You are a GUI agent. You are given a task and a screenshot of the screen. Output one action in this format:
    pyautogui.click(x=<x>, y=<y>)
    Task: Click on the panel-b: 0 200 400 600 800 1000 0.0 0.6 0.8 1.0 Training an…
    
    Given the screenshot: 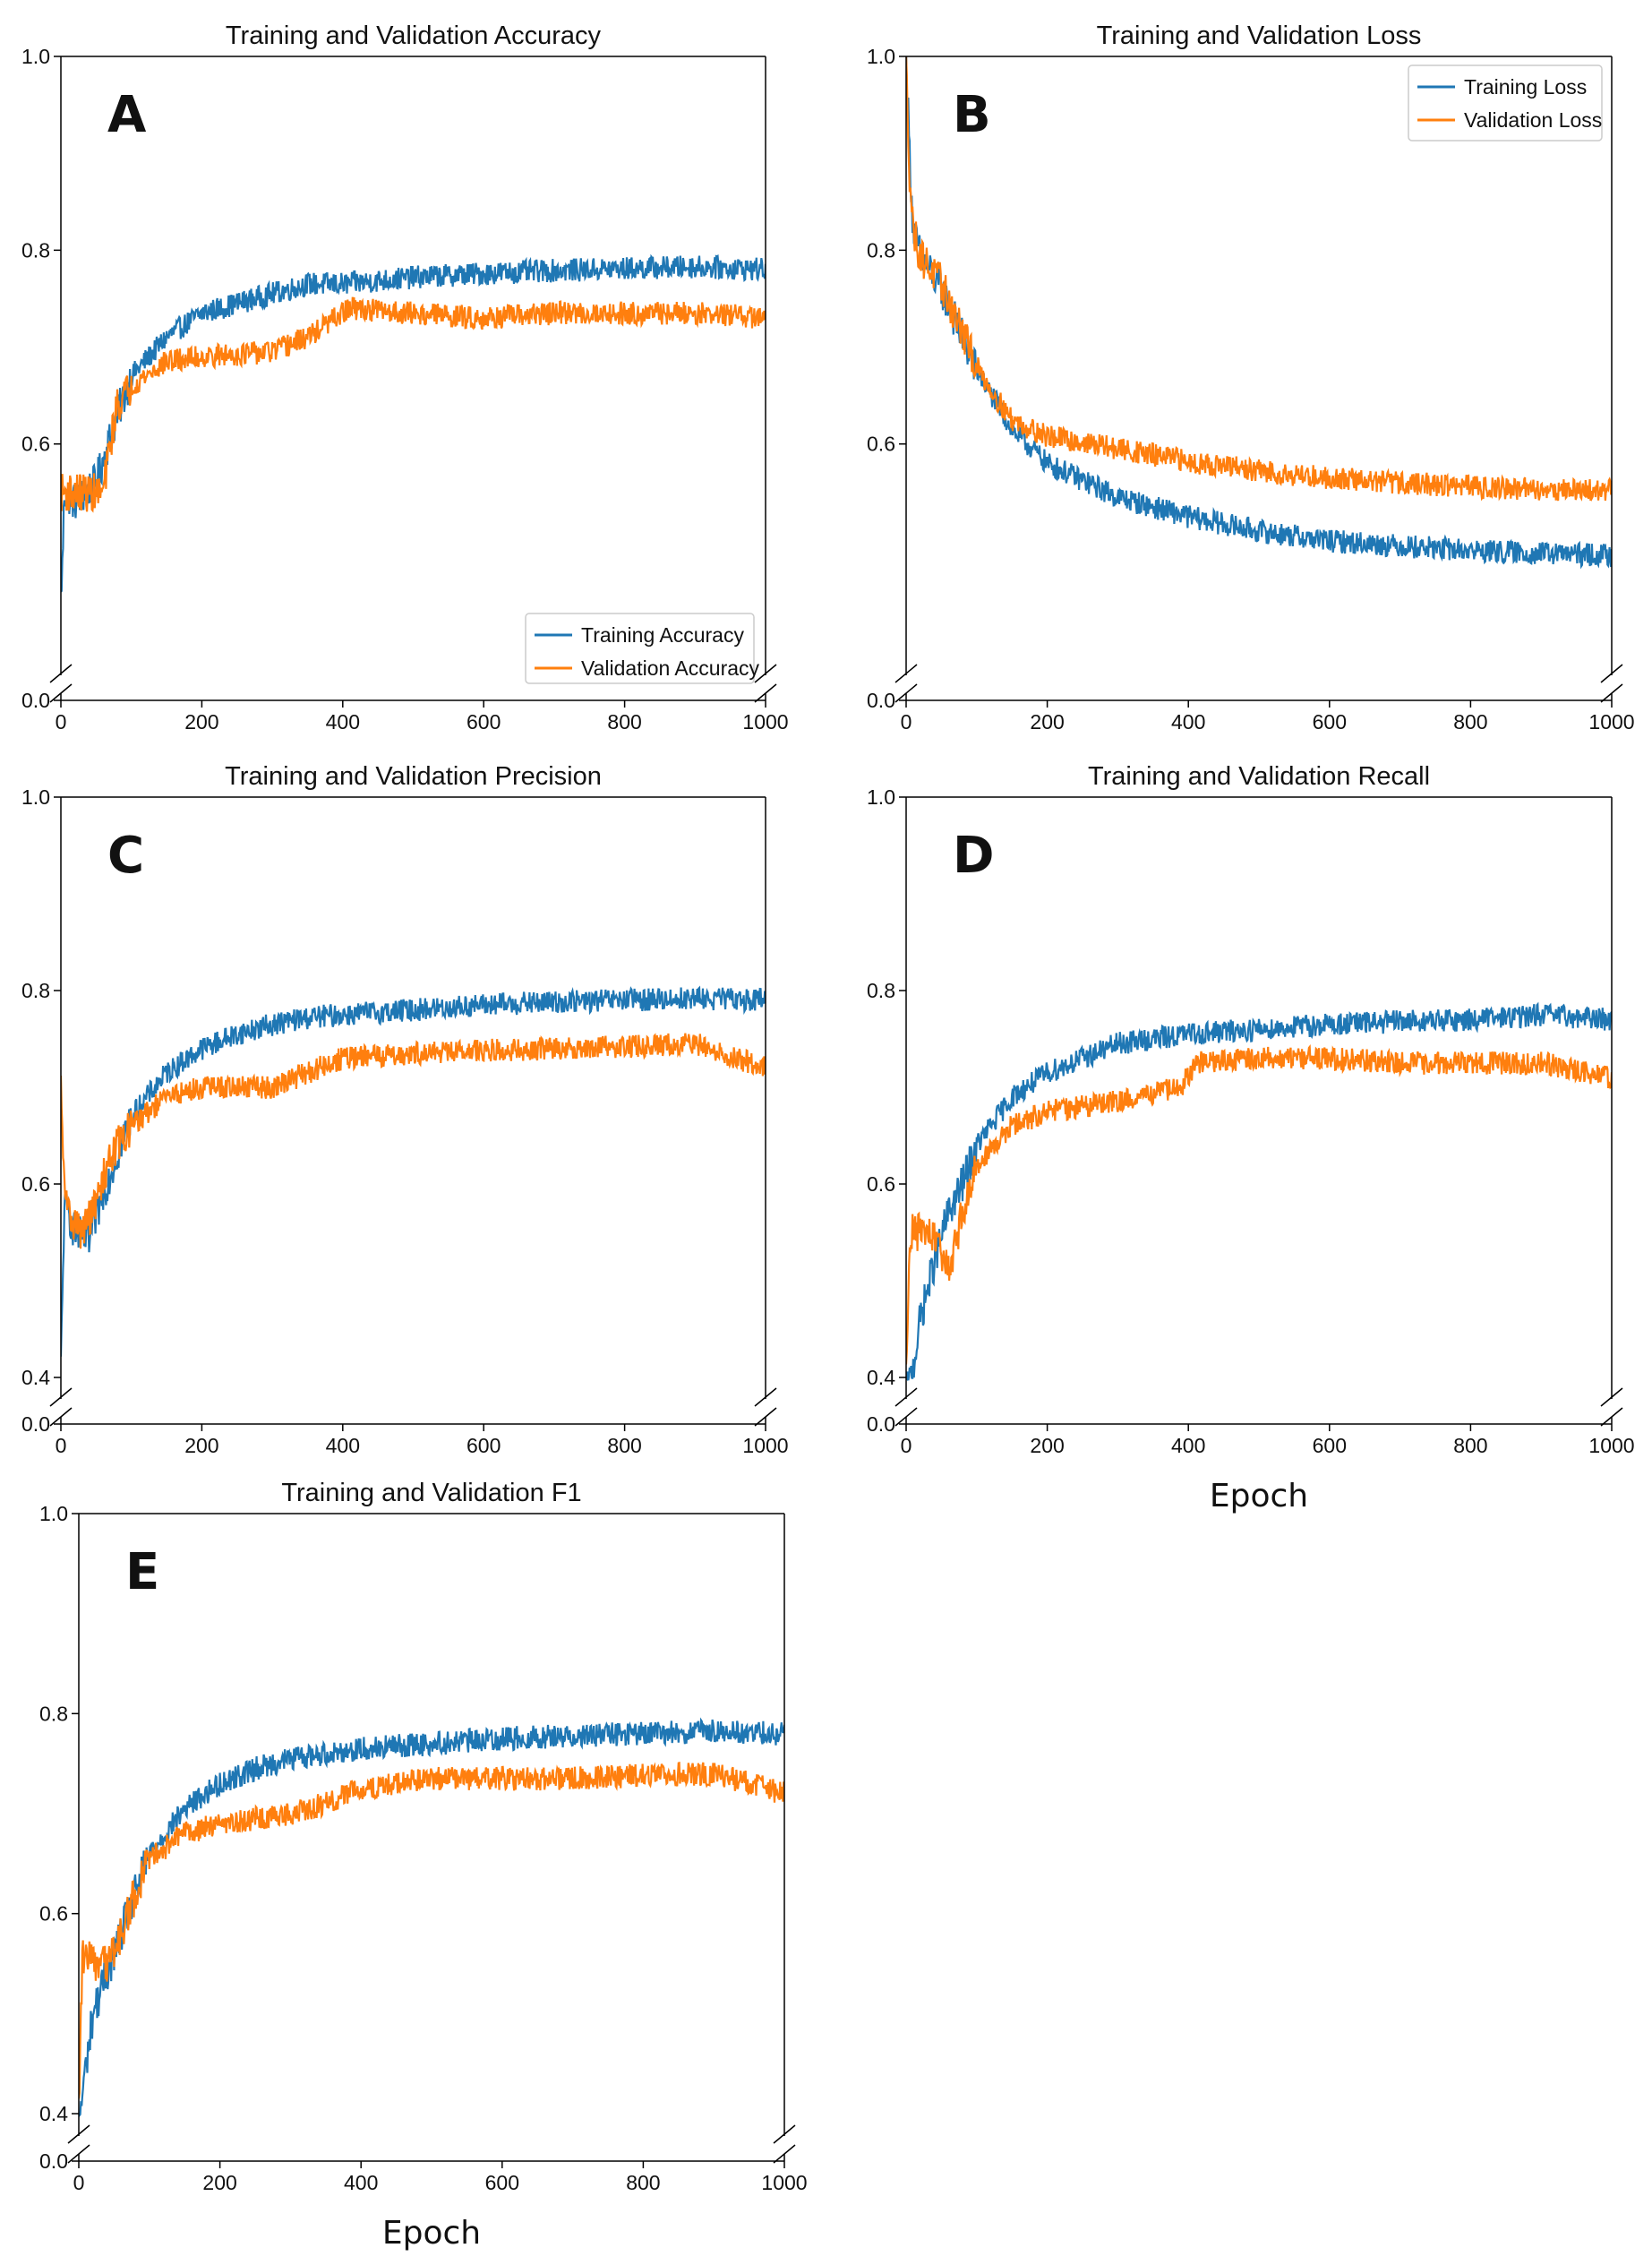 What is the action you would take?
    pyautogui.click(x=1251, y=377)
    